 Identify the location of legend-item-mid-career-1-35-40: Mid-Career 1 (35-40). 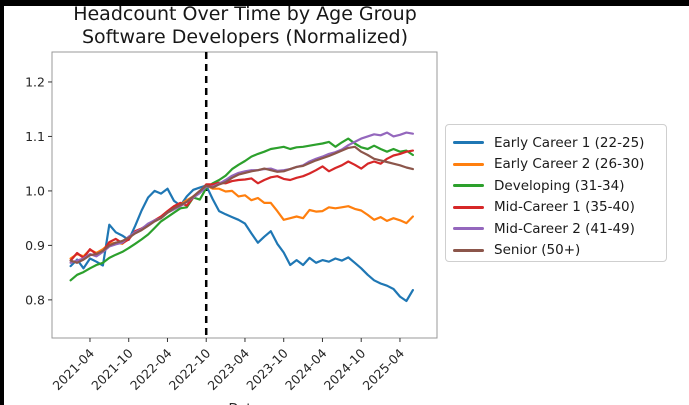
(556, 208).